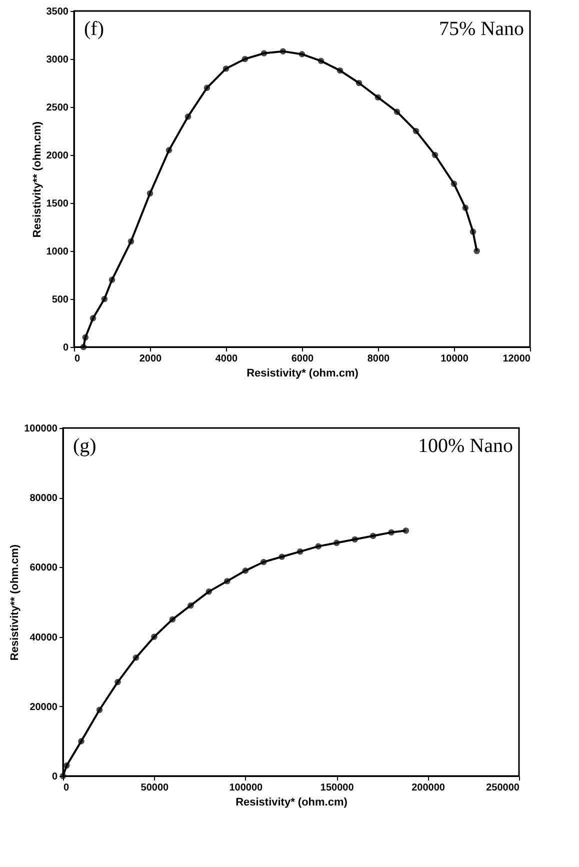  What do you see at coordinates (503, 788) in the screenshot?
I see `x-tick-label: 250000` at bounding box center [503, 788].